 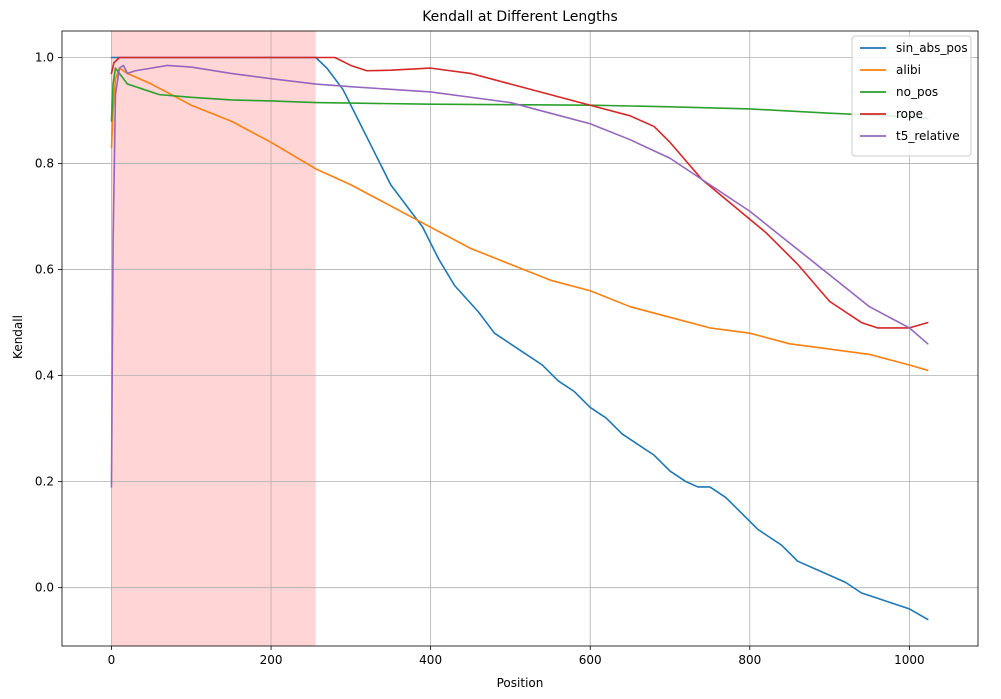 I want to click on y-tick-label: 0.0, so click(x=44, y=588).